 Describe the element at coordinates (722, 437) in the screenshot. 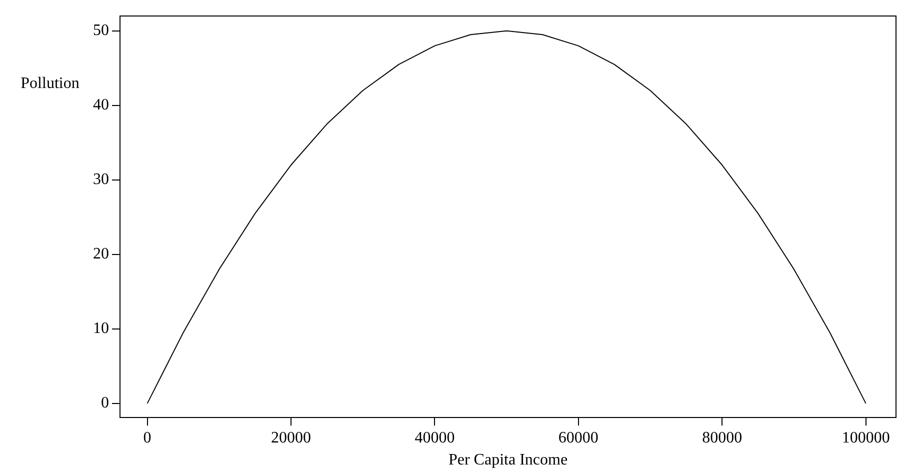

I see `x-tick-label: 80000` at that location.